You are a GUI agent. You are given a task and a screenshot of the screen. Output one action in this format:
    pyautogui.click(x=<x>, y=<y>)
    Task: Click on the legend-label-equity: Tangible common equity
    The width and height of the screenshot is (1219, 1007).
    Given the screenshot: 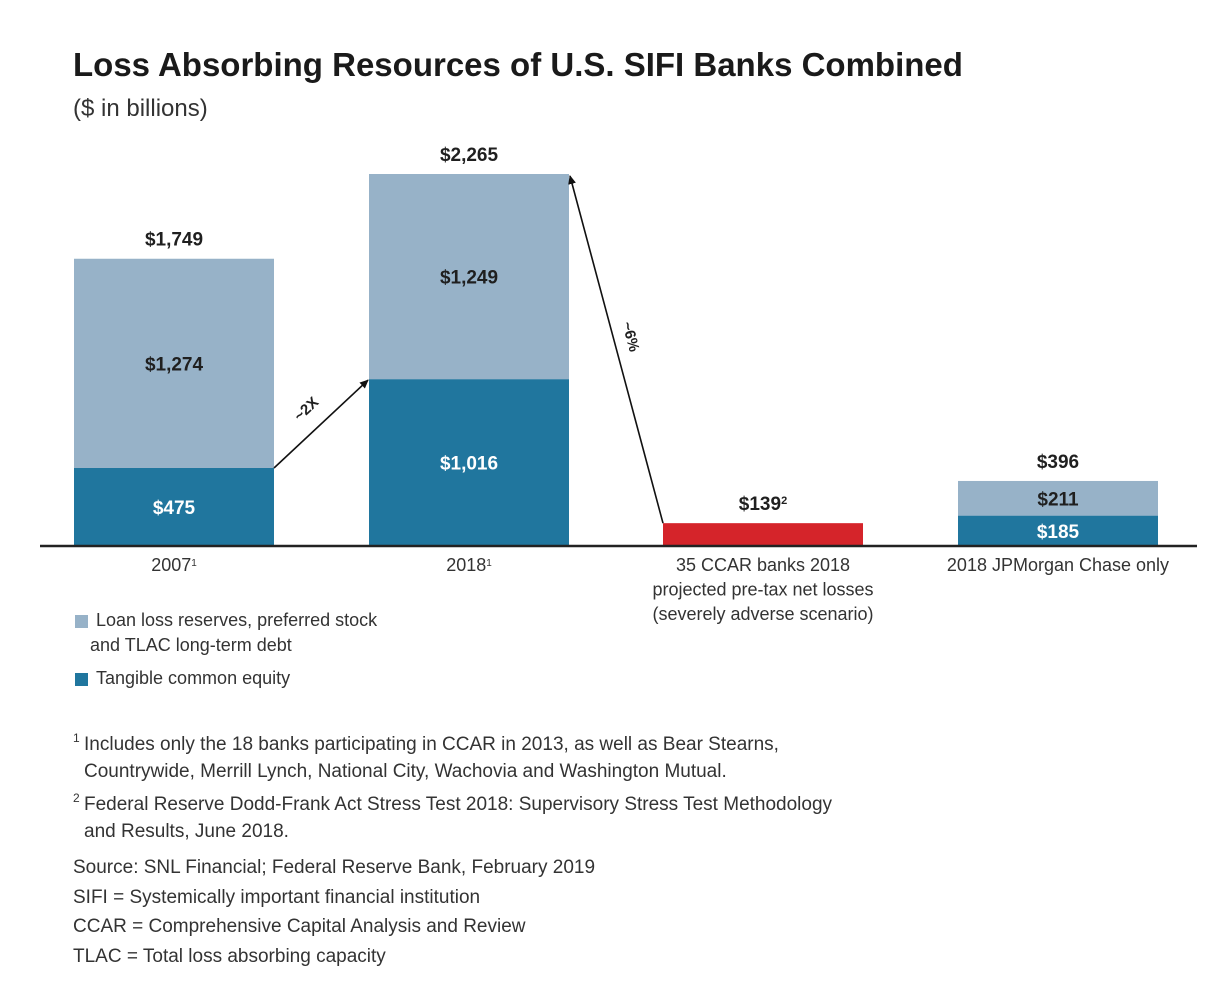 What is the action you would take?
    pyautogui.click(x=193, y=678)
    